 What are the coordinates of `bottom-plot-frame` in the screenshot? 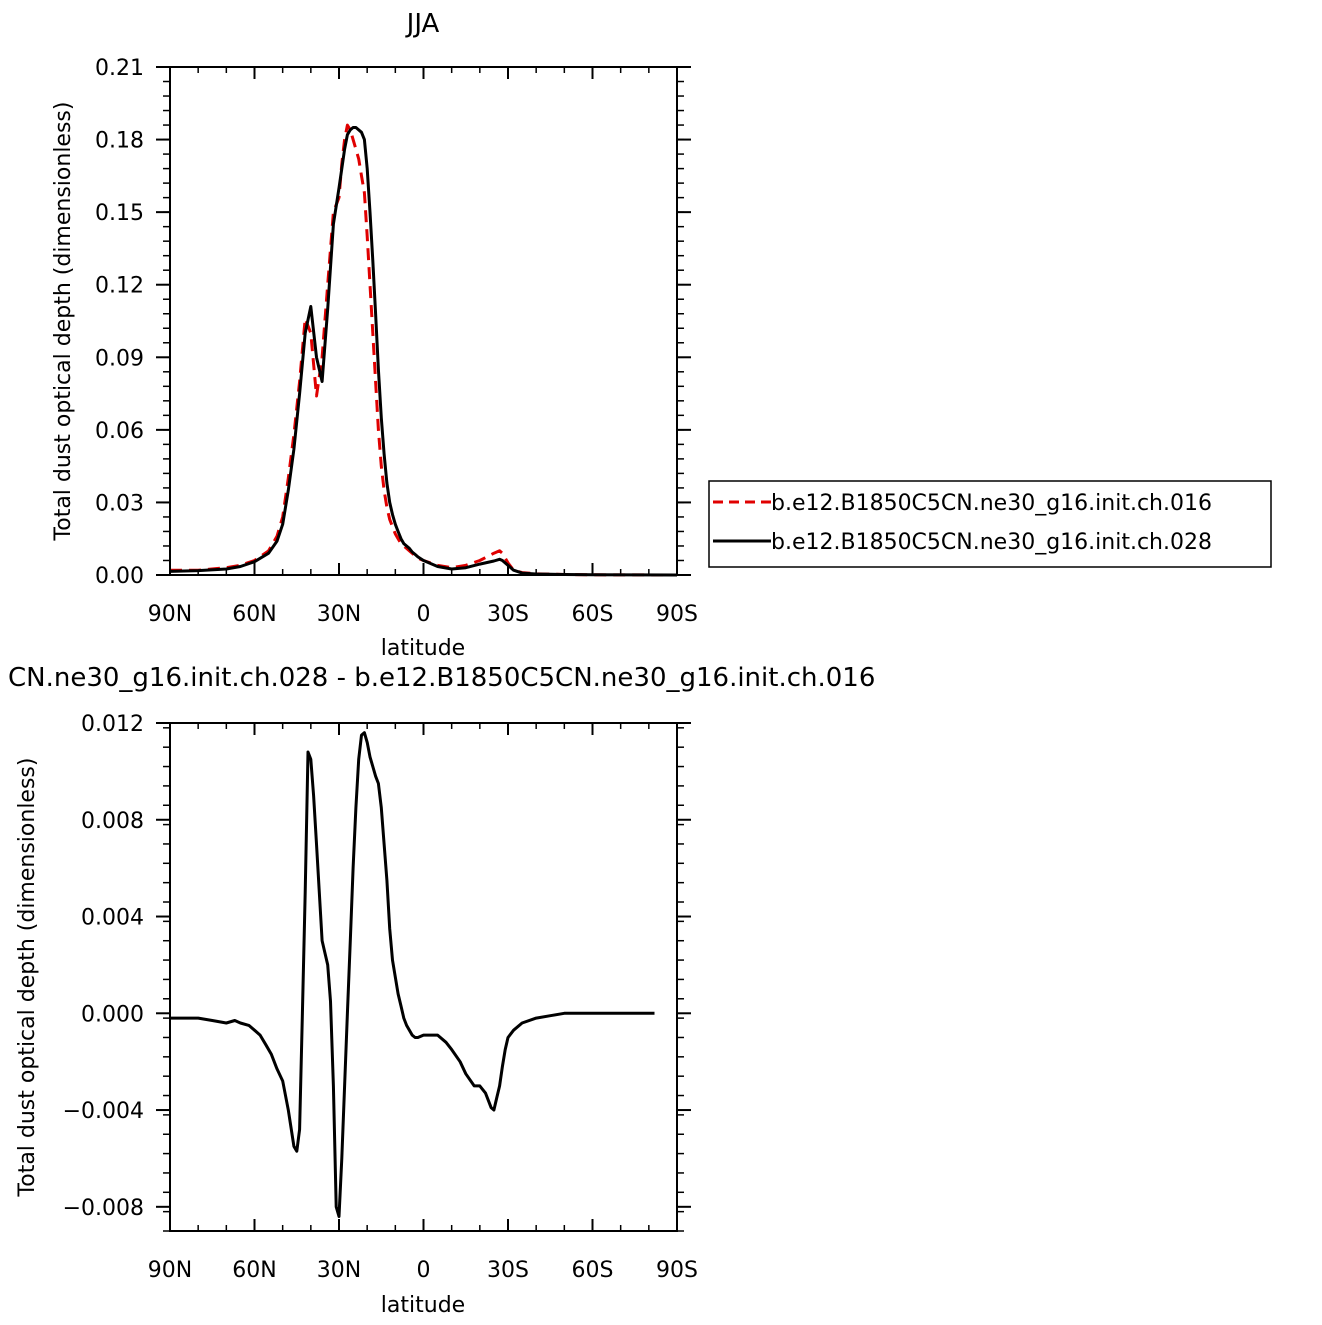 It's located at (423, 977).